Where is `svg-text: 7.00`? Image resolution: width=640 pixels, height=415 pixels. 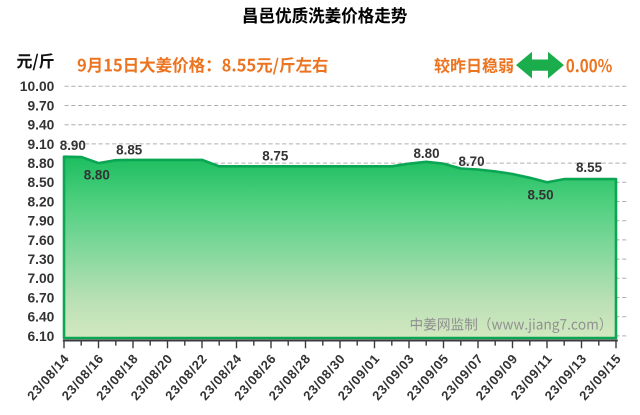 svg-text: 7.00 is located at coordinates (40, 278).